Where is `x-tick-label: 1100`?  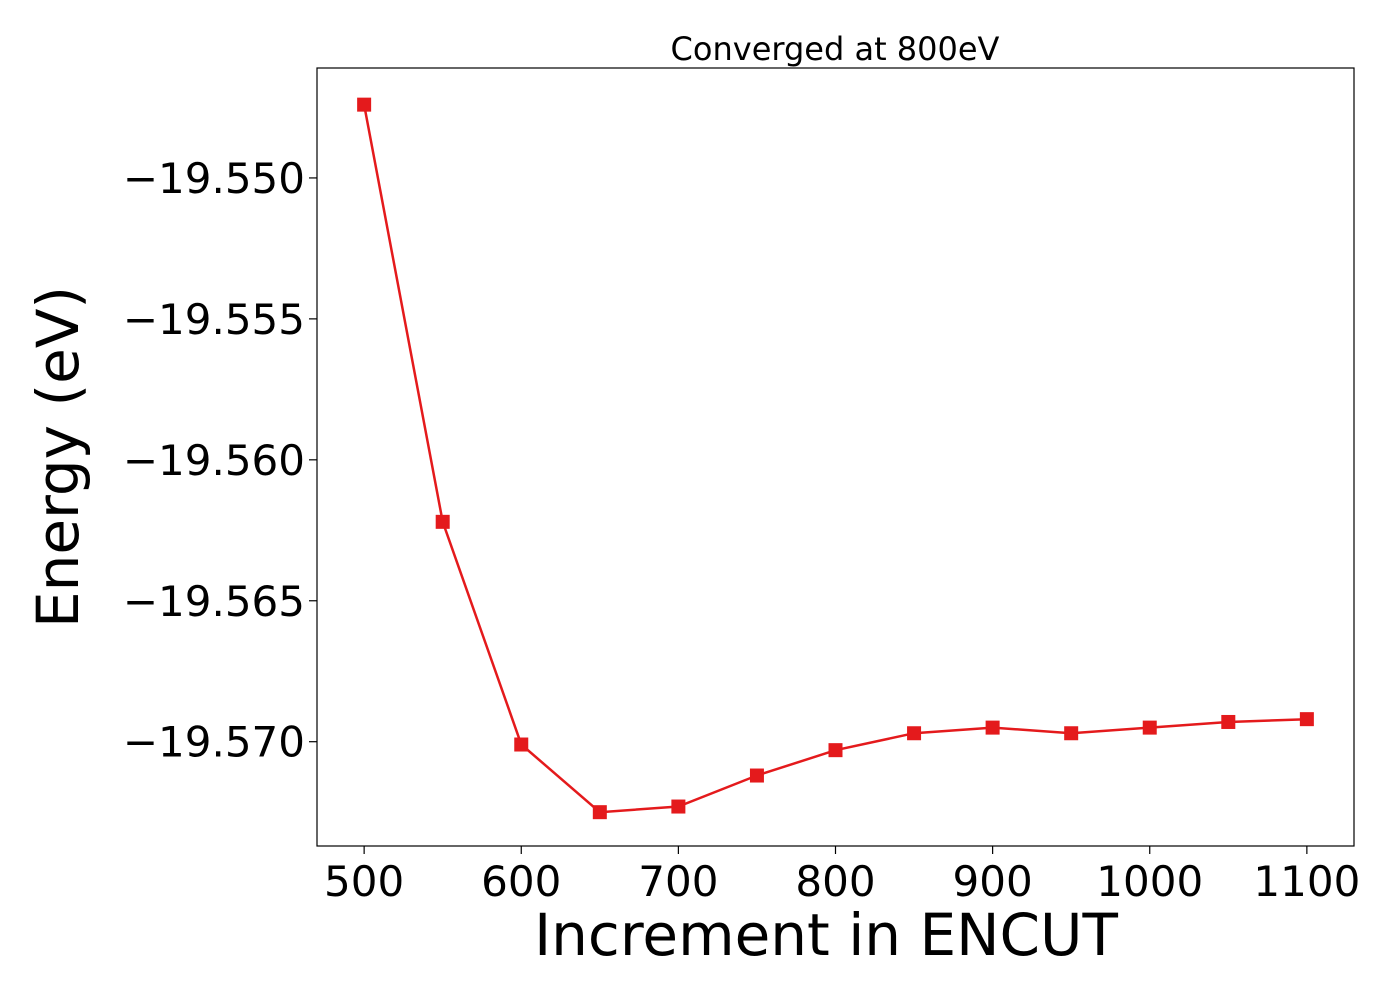
x-tick-label: 1100 is located at coordinates (1306, 881).